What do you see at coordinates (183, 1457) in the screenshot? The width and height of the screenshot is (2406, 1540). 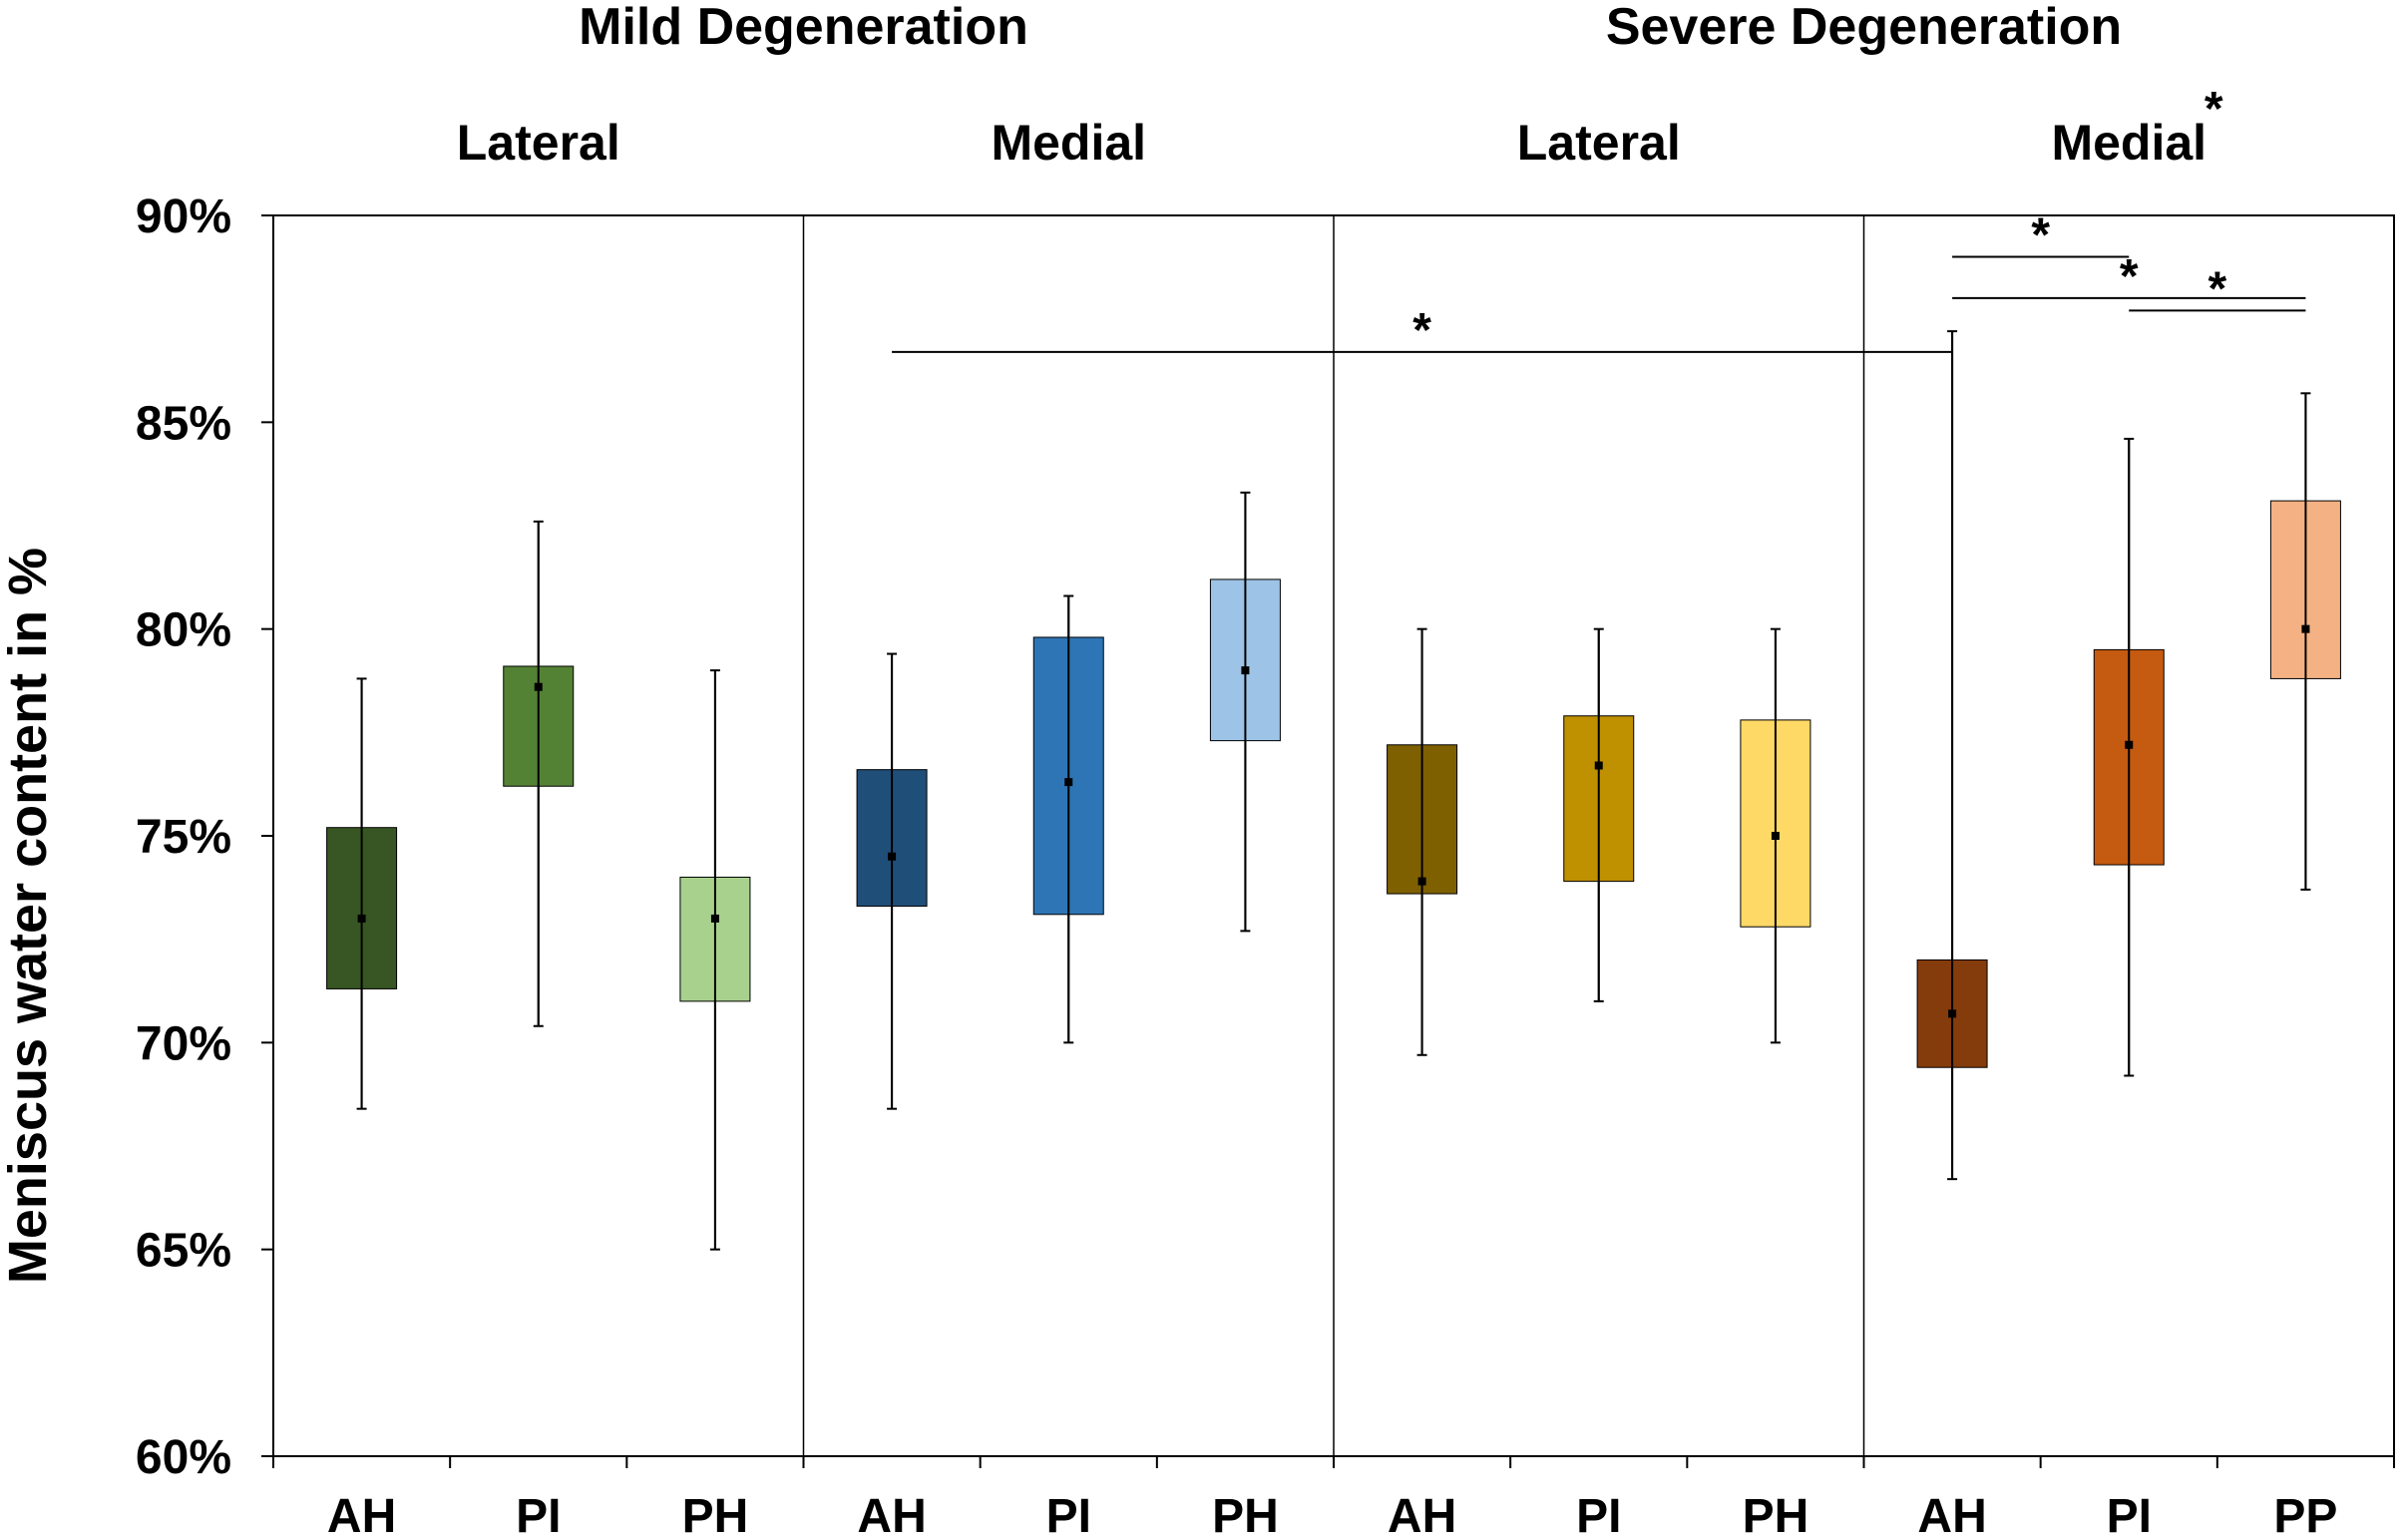 I see `y-tick-label: 60%` at bounding box center [183, 1457].